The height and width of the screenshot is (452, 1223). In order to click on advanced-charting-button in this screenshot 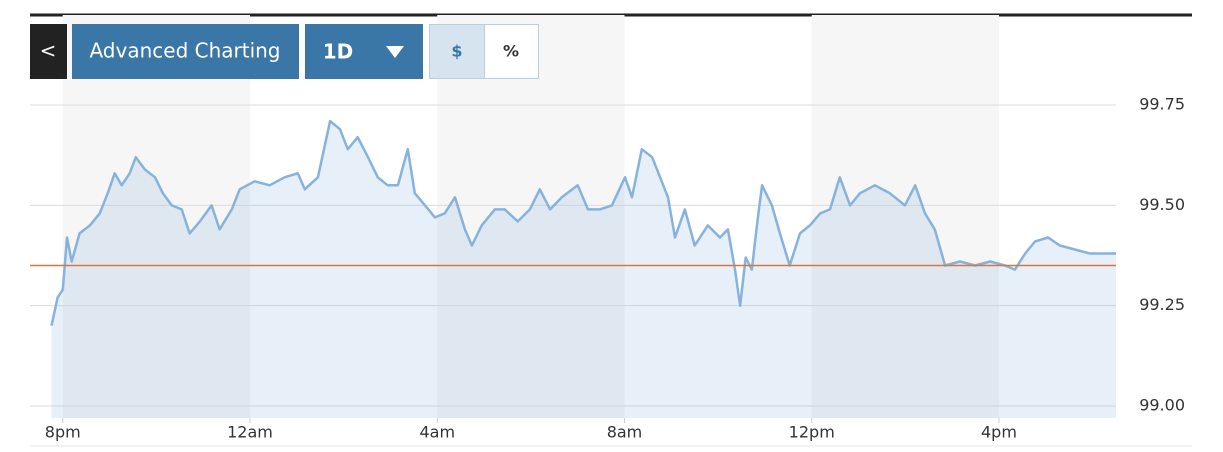, I will do `click(185, 51)`.